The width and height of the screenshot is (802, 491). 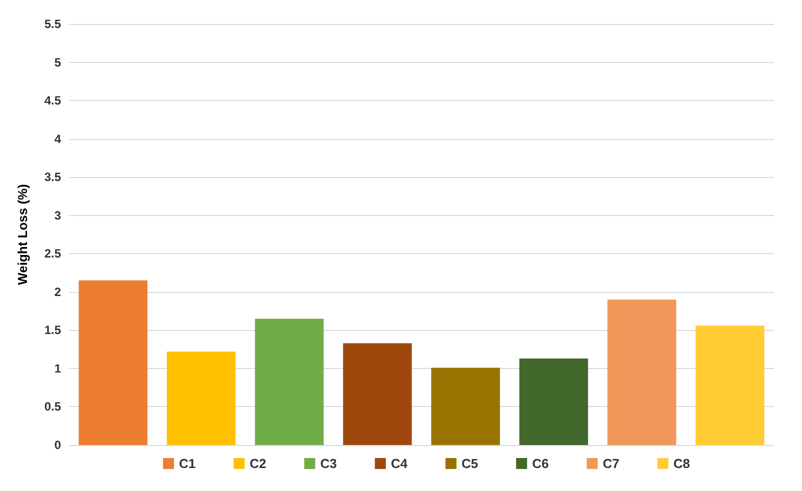 I want to click on y-tick-label: 2.5, so click(x=53, y=253).